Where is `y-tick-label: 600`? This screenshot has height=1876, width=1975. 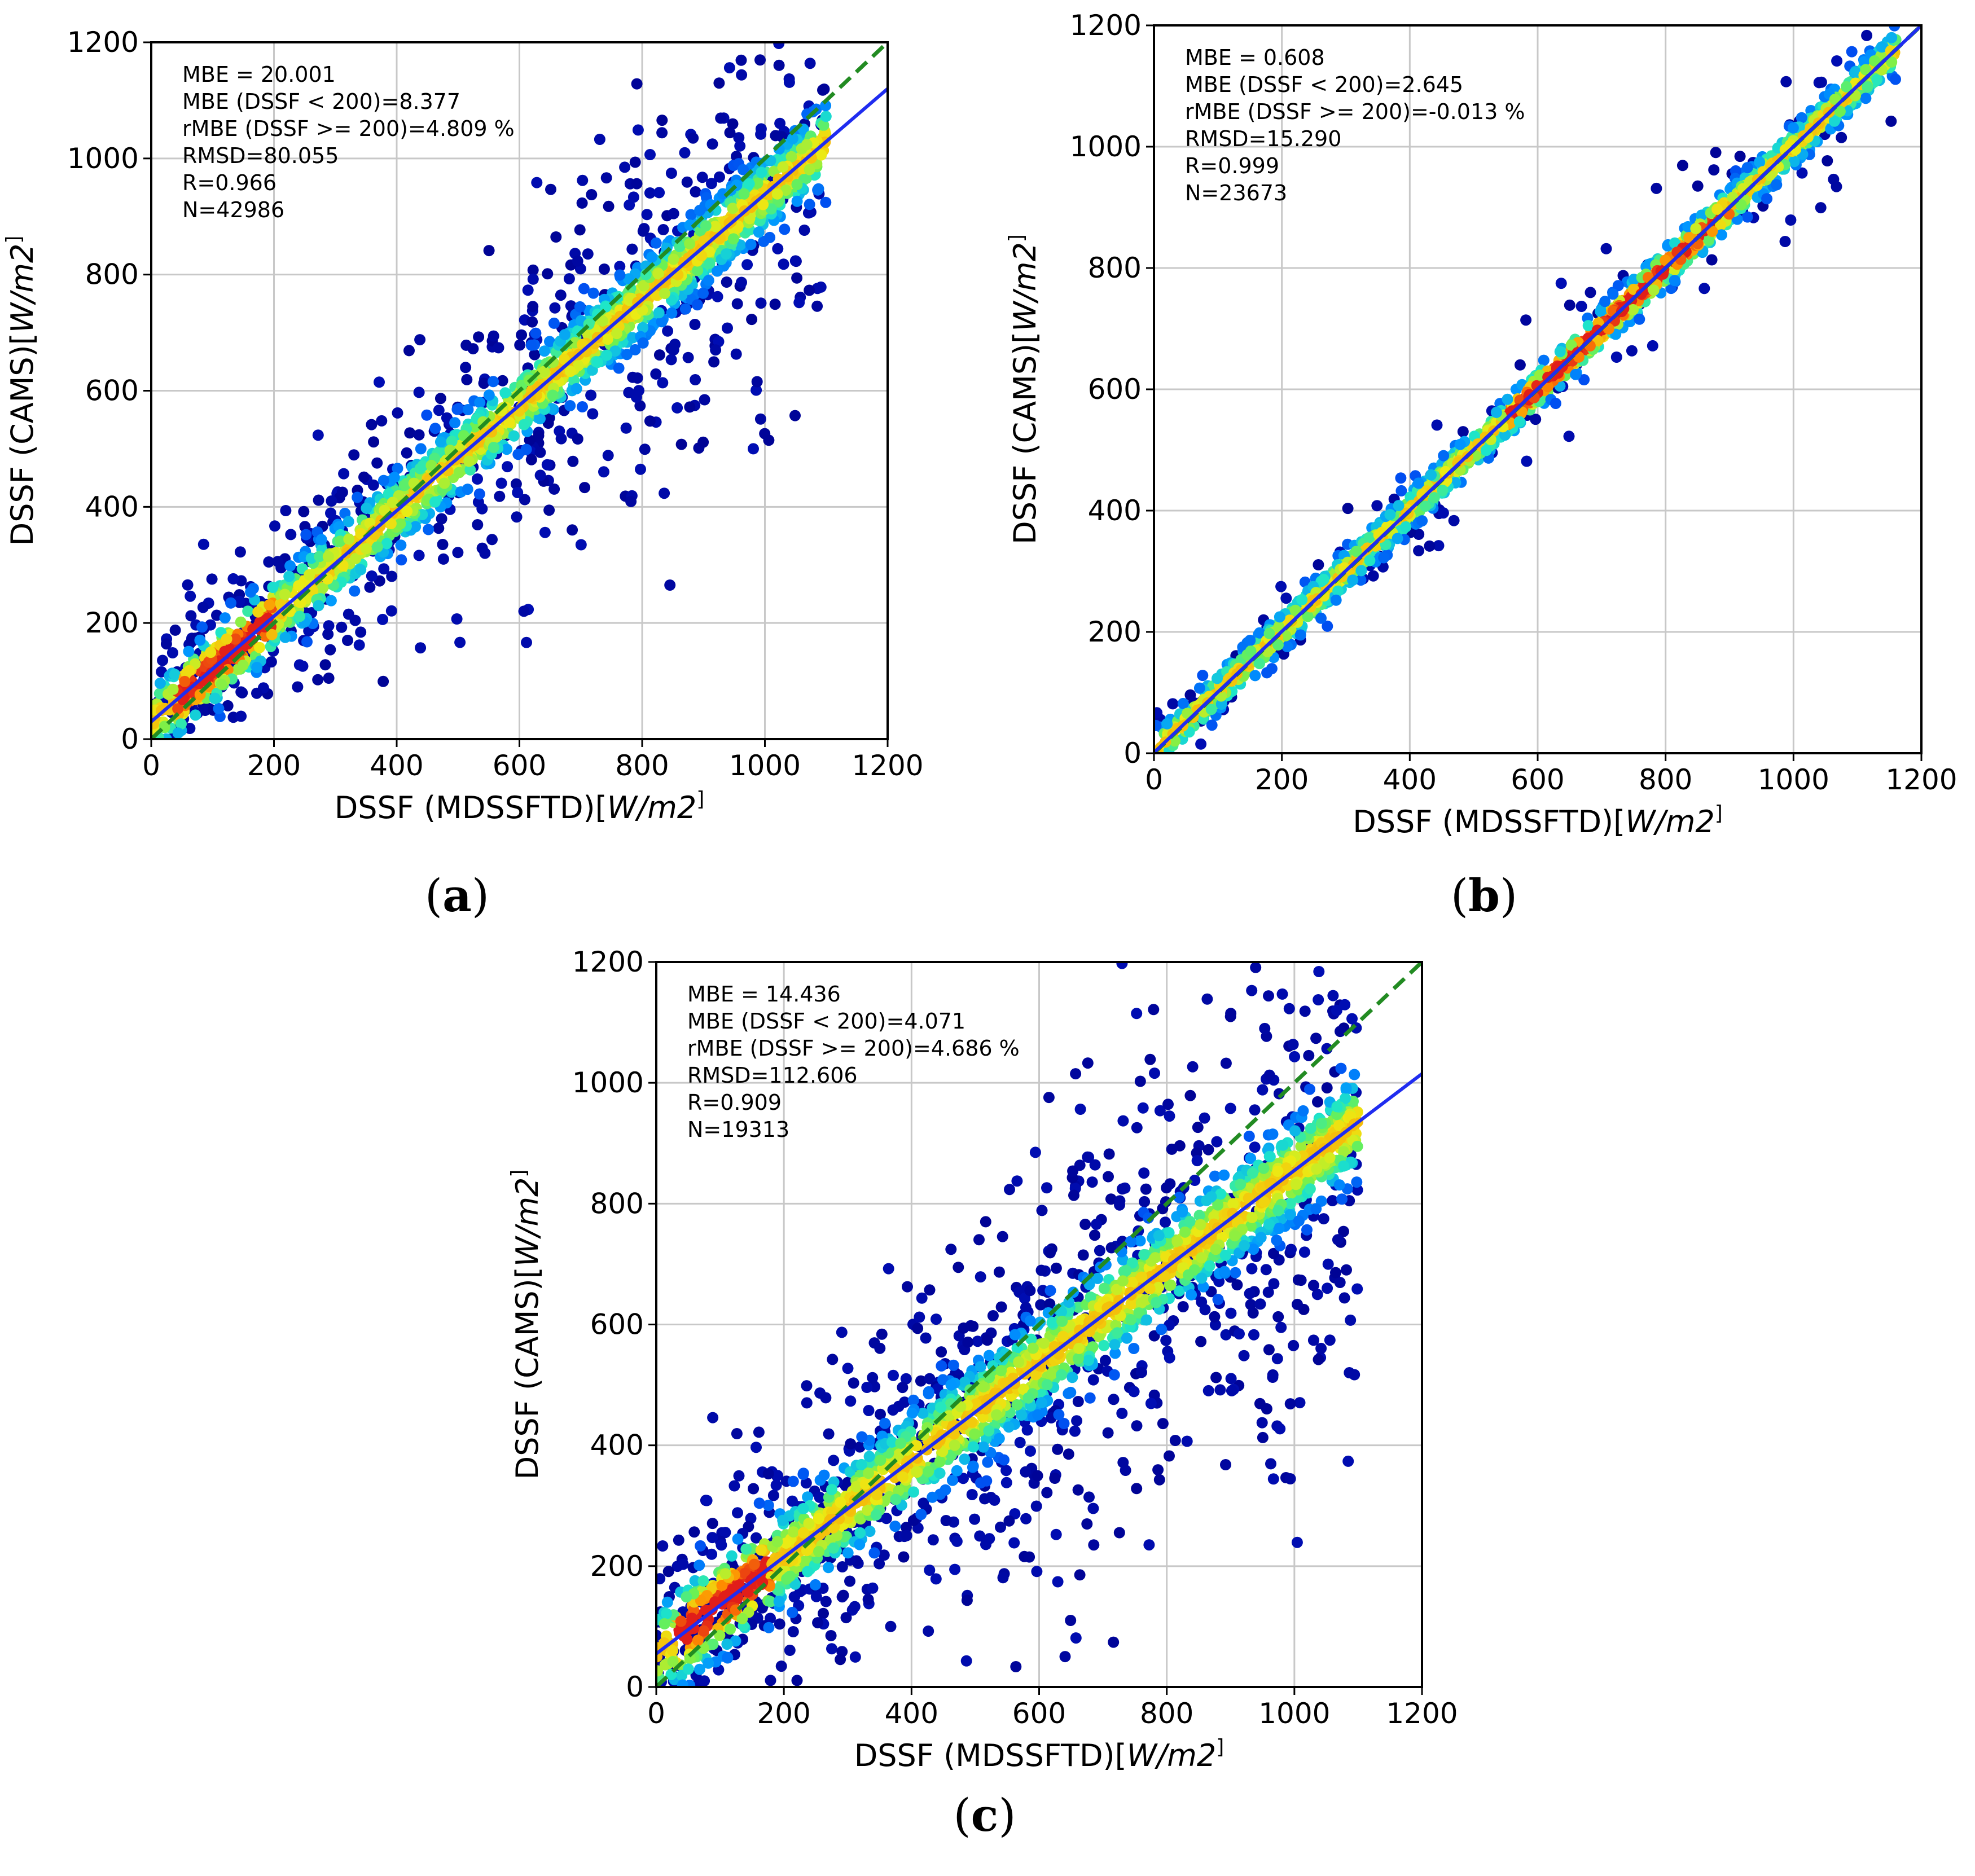
y-tick-label: 600 is located at coordinates (1115, 389).